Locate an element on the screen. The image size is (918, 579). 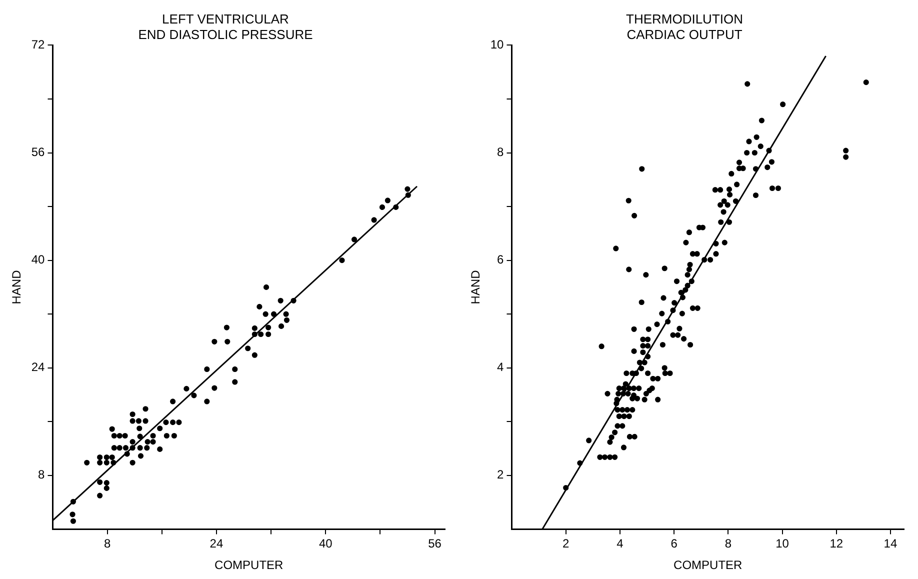
x-tick-label: 24 is located at coordinates (217, 543).